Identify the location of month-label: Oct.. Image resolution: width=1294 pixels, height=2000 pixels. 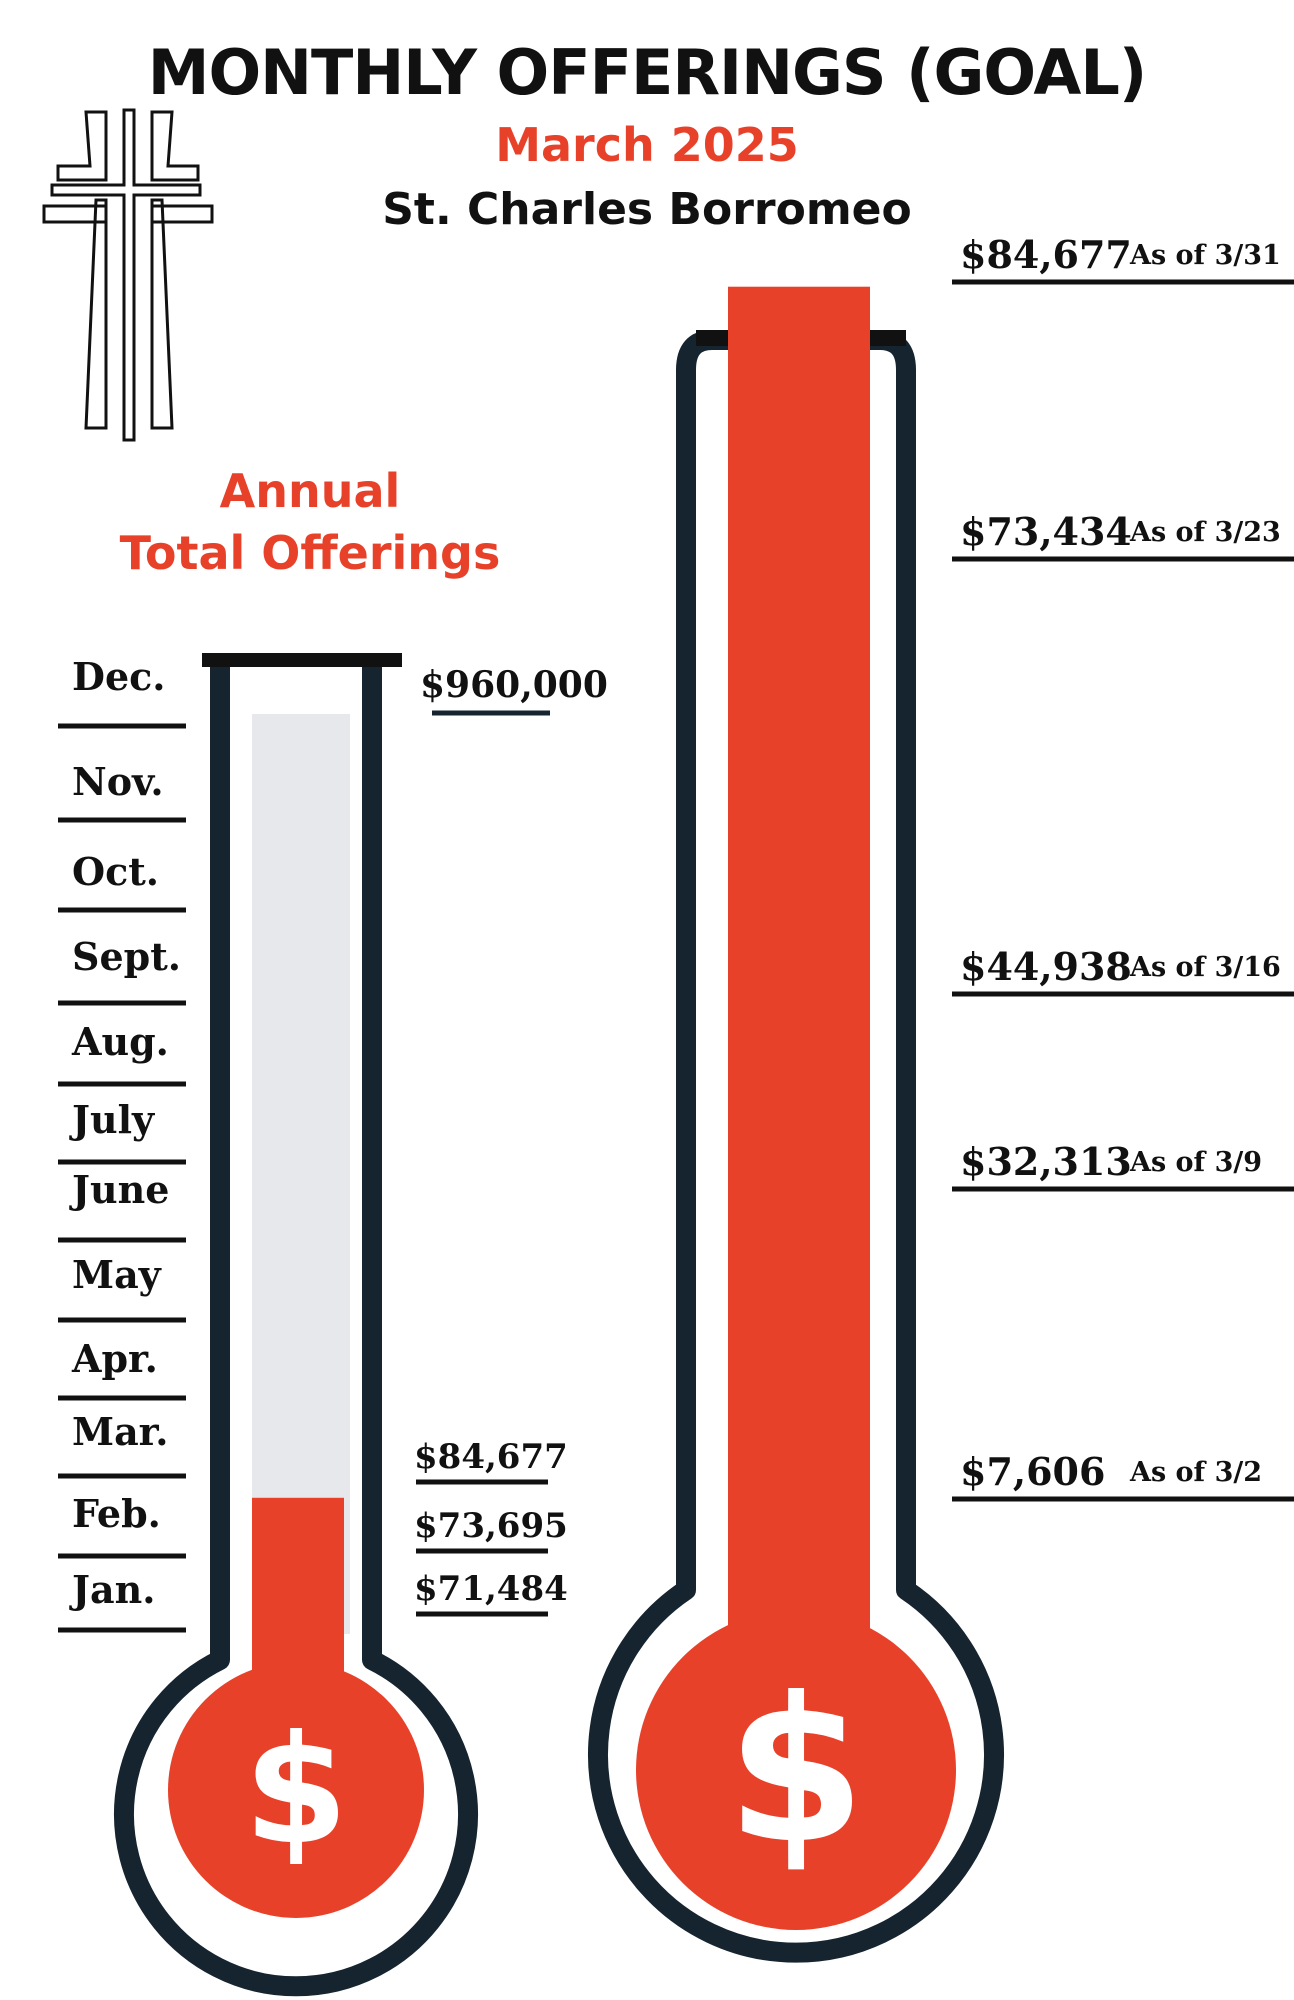
(115, 871).